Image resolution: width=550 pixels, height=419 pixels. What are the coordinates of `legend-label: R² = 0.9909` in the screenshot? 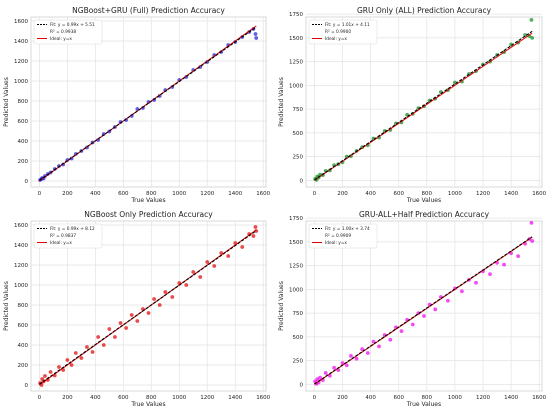 It's located at (338, 236).